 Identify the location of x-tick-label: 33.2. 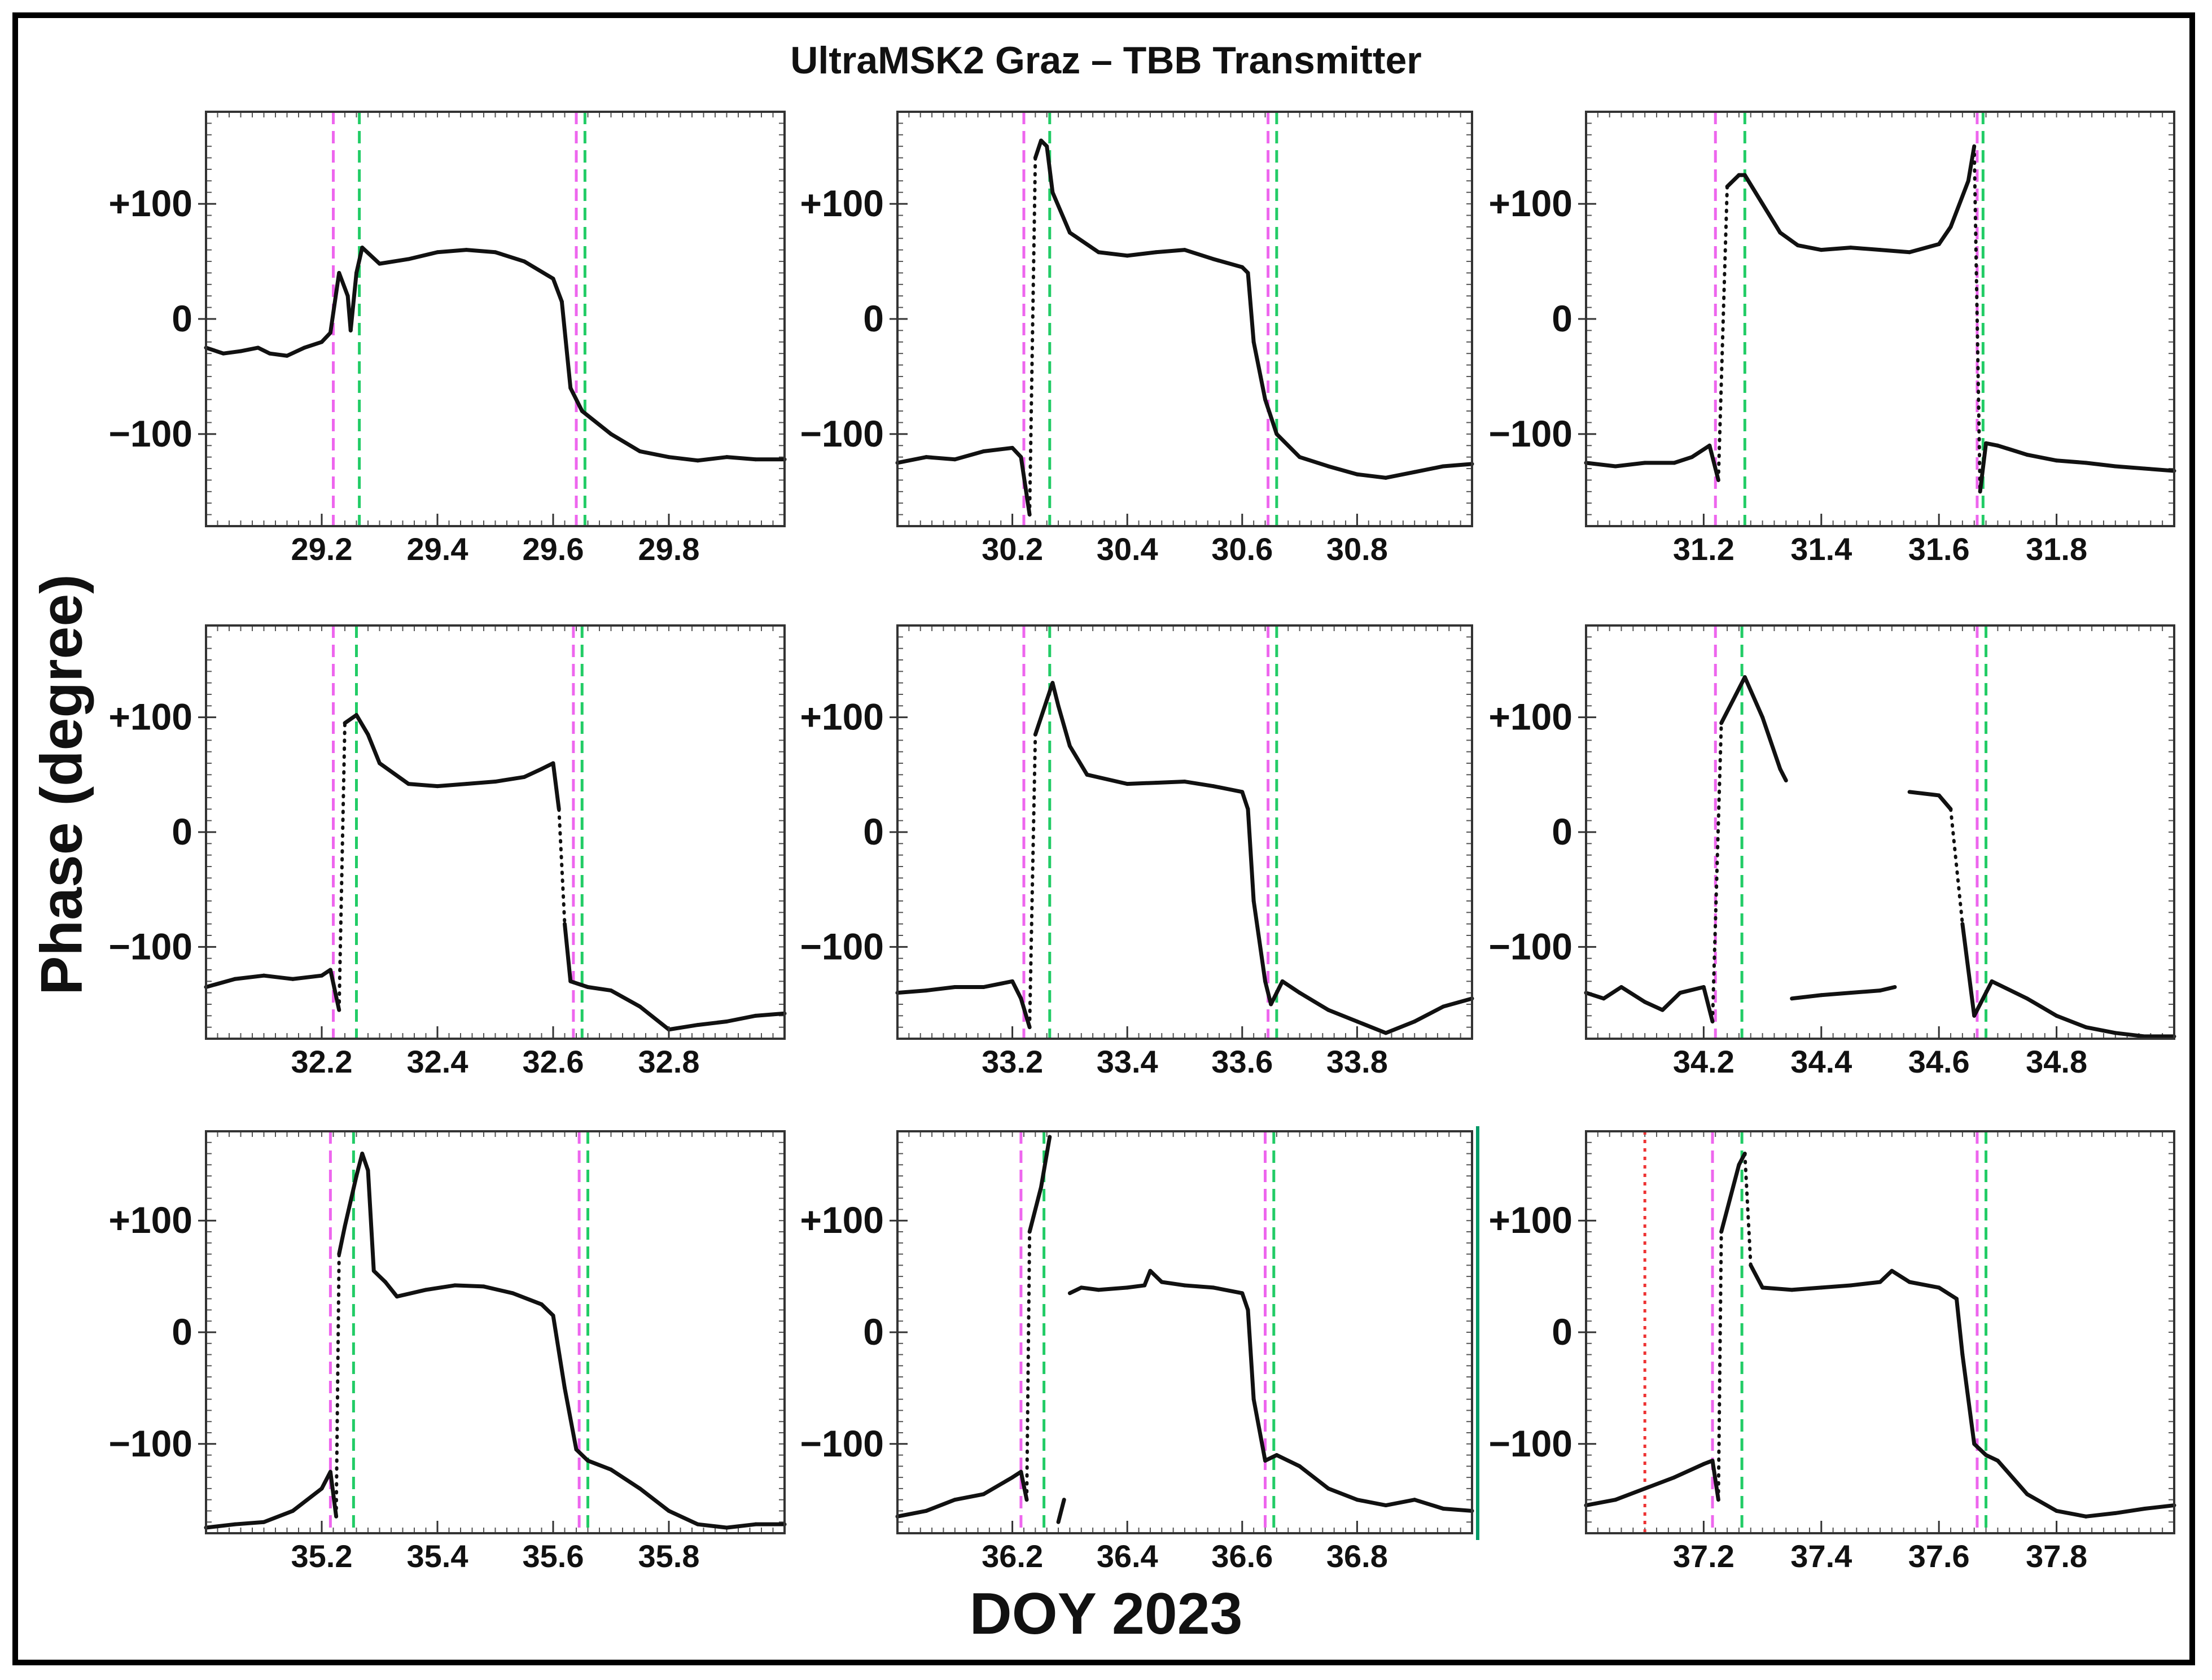
(1013, 1061).